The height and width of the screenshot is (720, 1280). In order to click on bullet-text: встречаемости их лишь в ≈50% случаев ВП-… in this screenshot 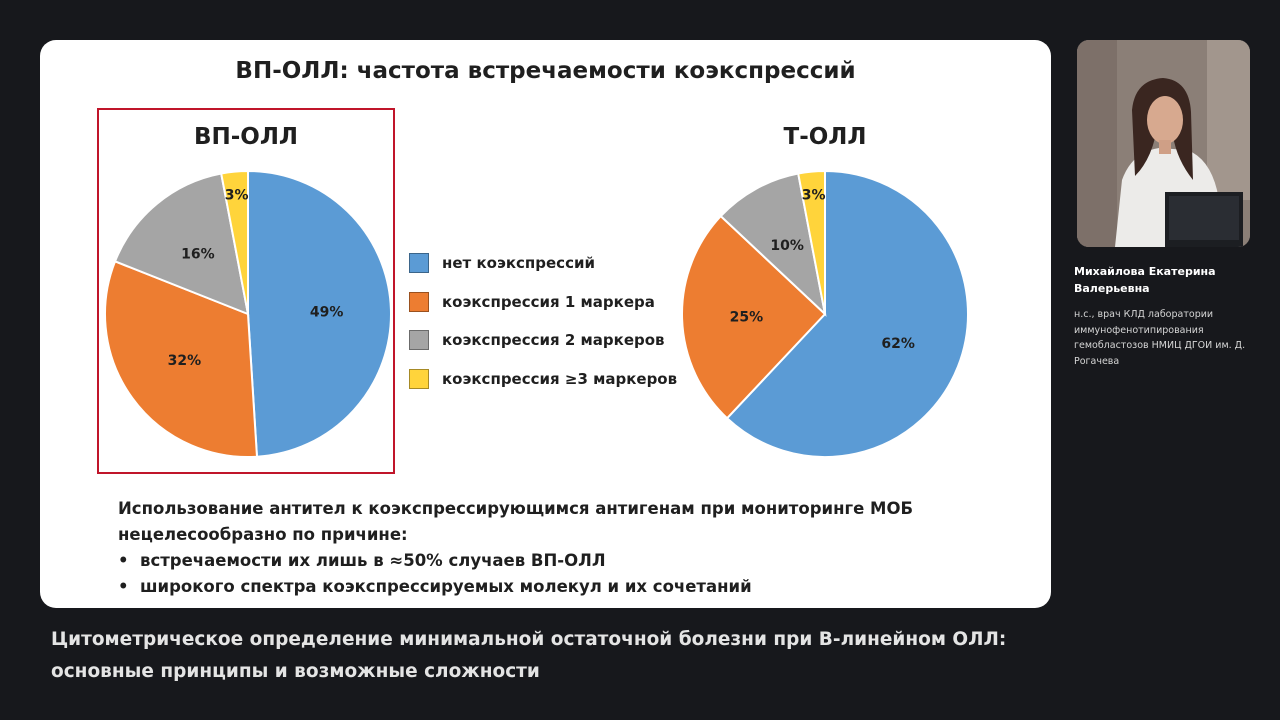, I will do `click(373, 560)`.